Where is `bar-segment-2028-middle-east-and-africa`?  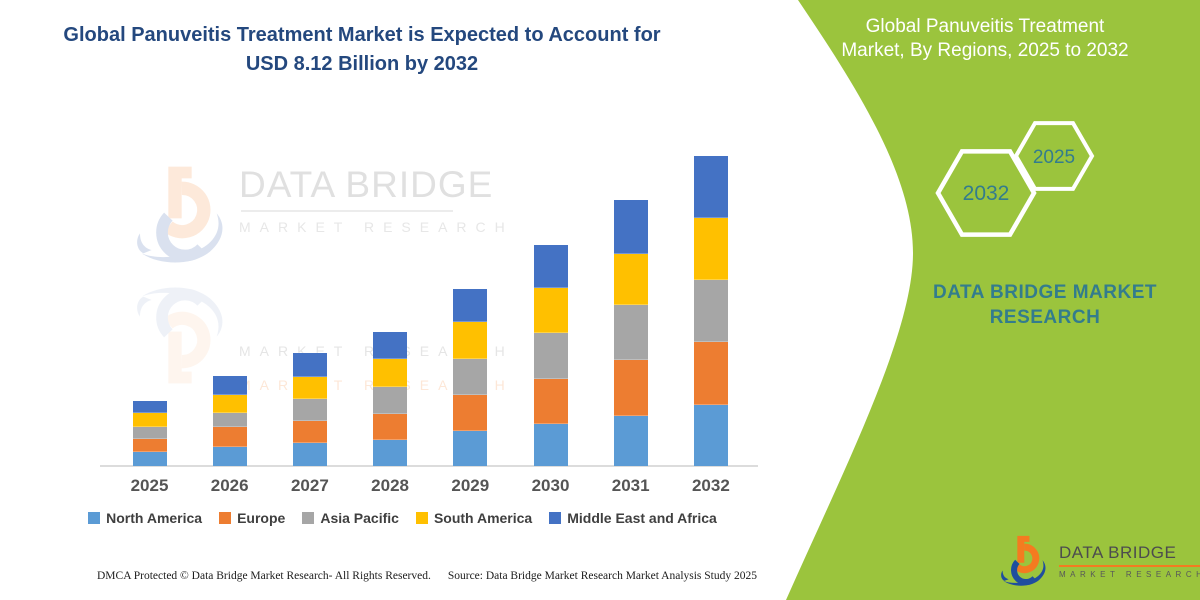
bar-segment-2028-middle-east-and-africa is located at coordinates (390, 345).